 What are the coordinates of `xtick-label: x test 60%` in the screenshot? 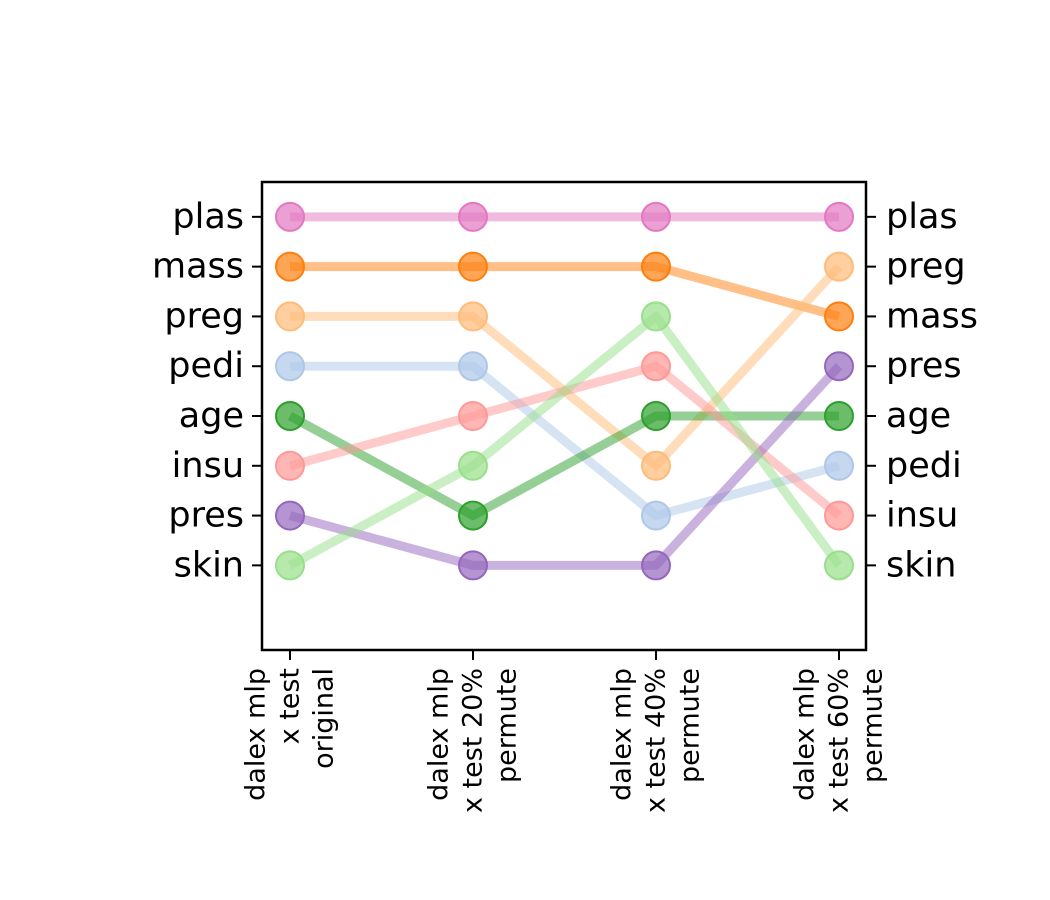 It's located at (839, 740).